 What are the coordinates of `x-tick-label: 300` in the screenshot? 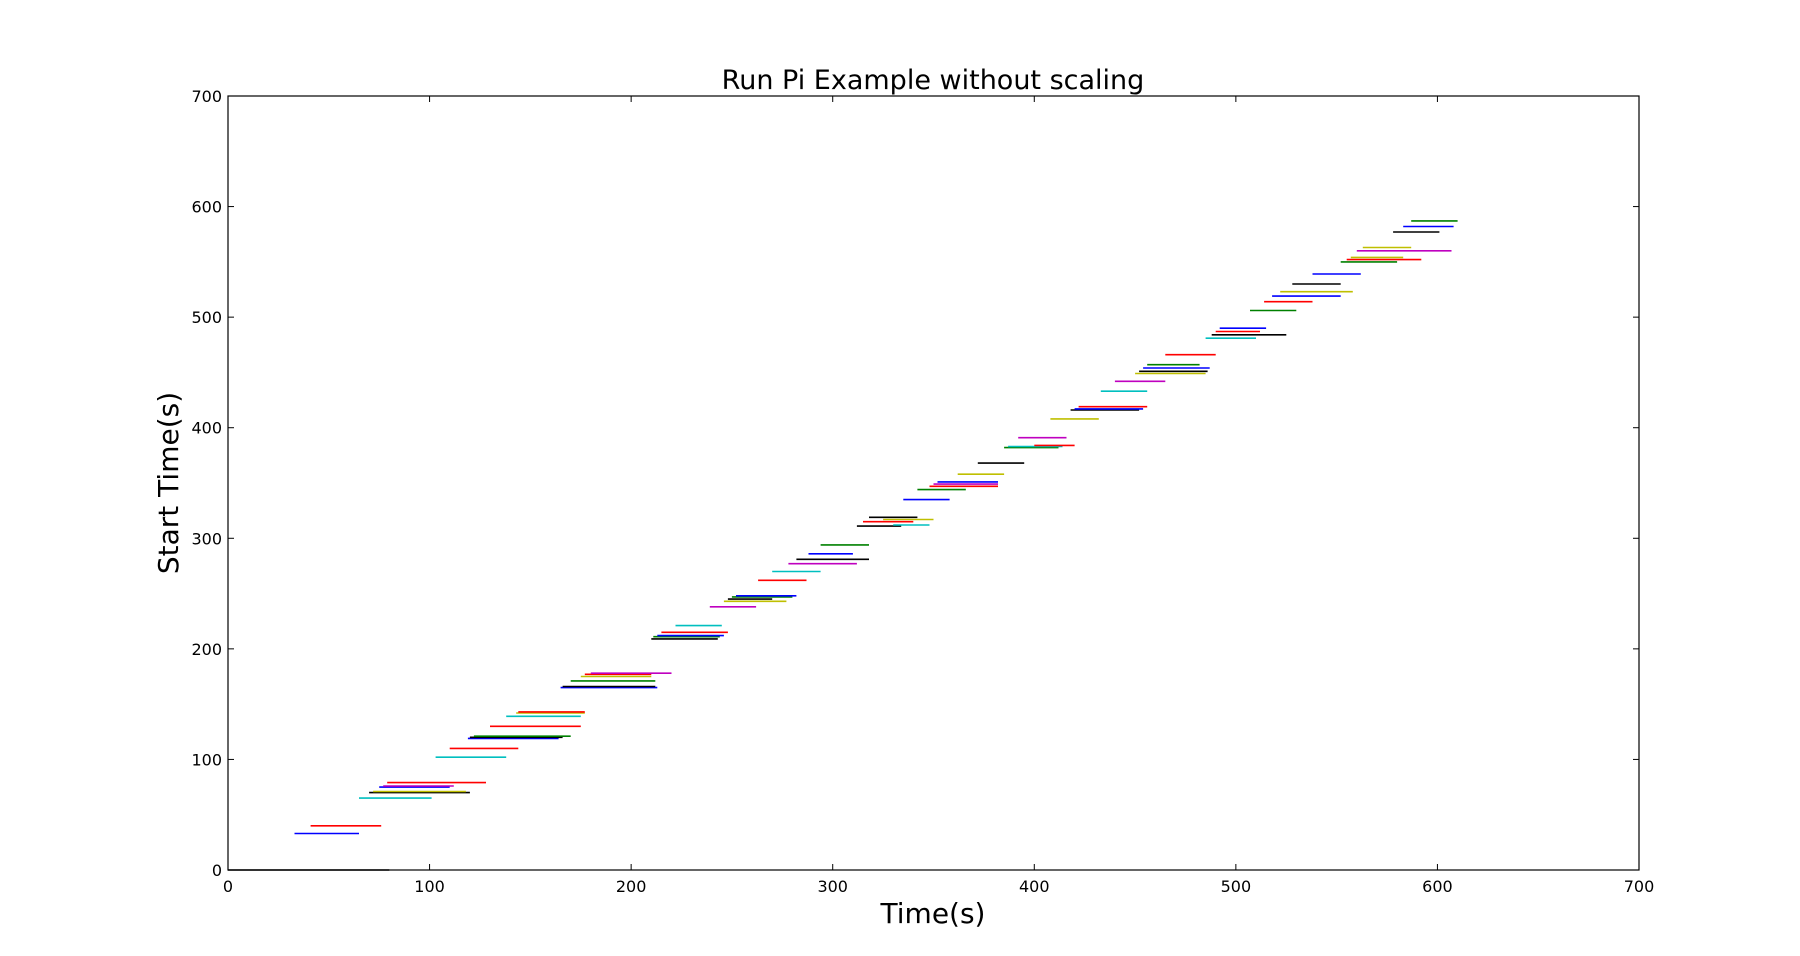 It's located at (832, 886).